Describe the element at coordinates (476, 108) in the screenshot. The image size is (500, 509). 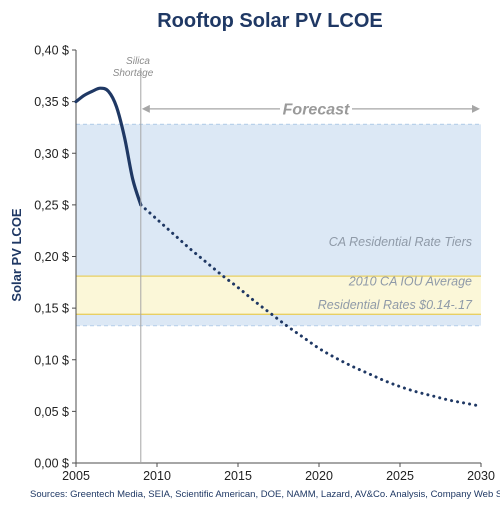
I see `forecast-arrow-right-head` at that location.